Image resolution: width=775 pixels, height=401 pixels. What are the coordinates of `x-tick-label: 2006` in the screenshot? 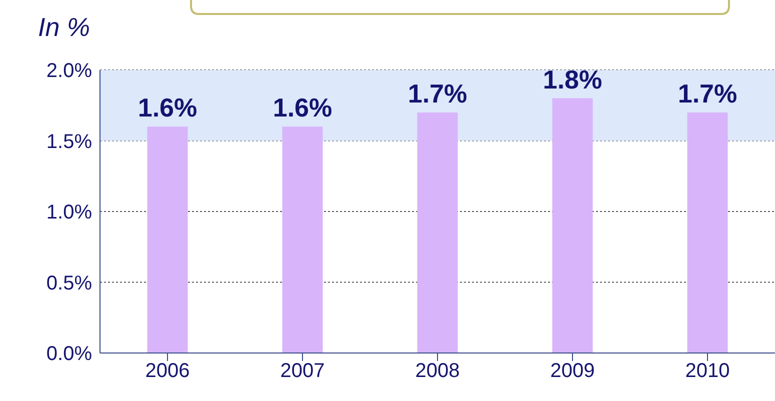 It's located at (167, 371).